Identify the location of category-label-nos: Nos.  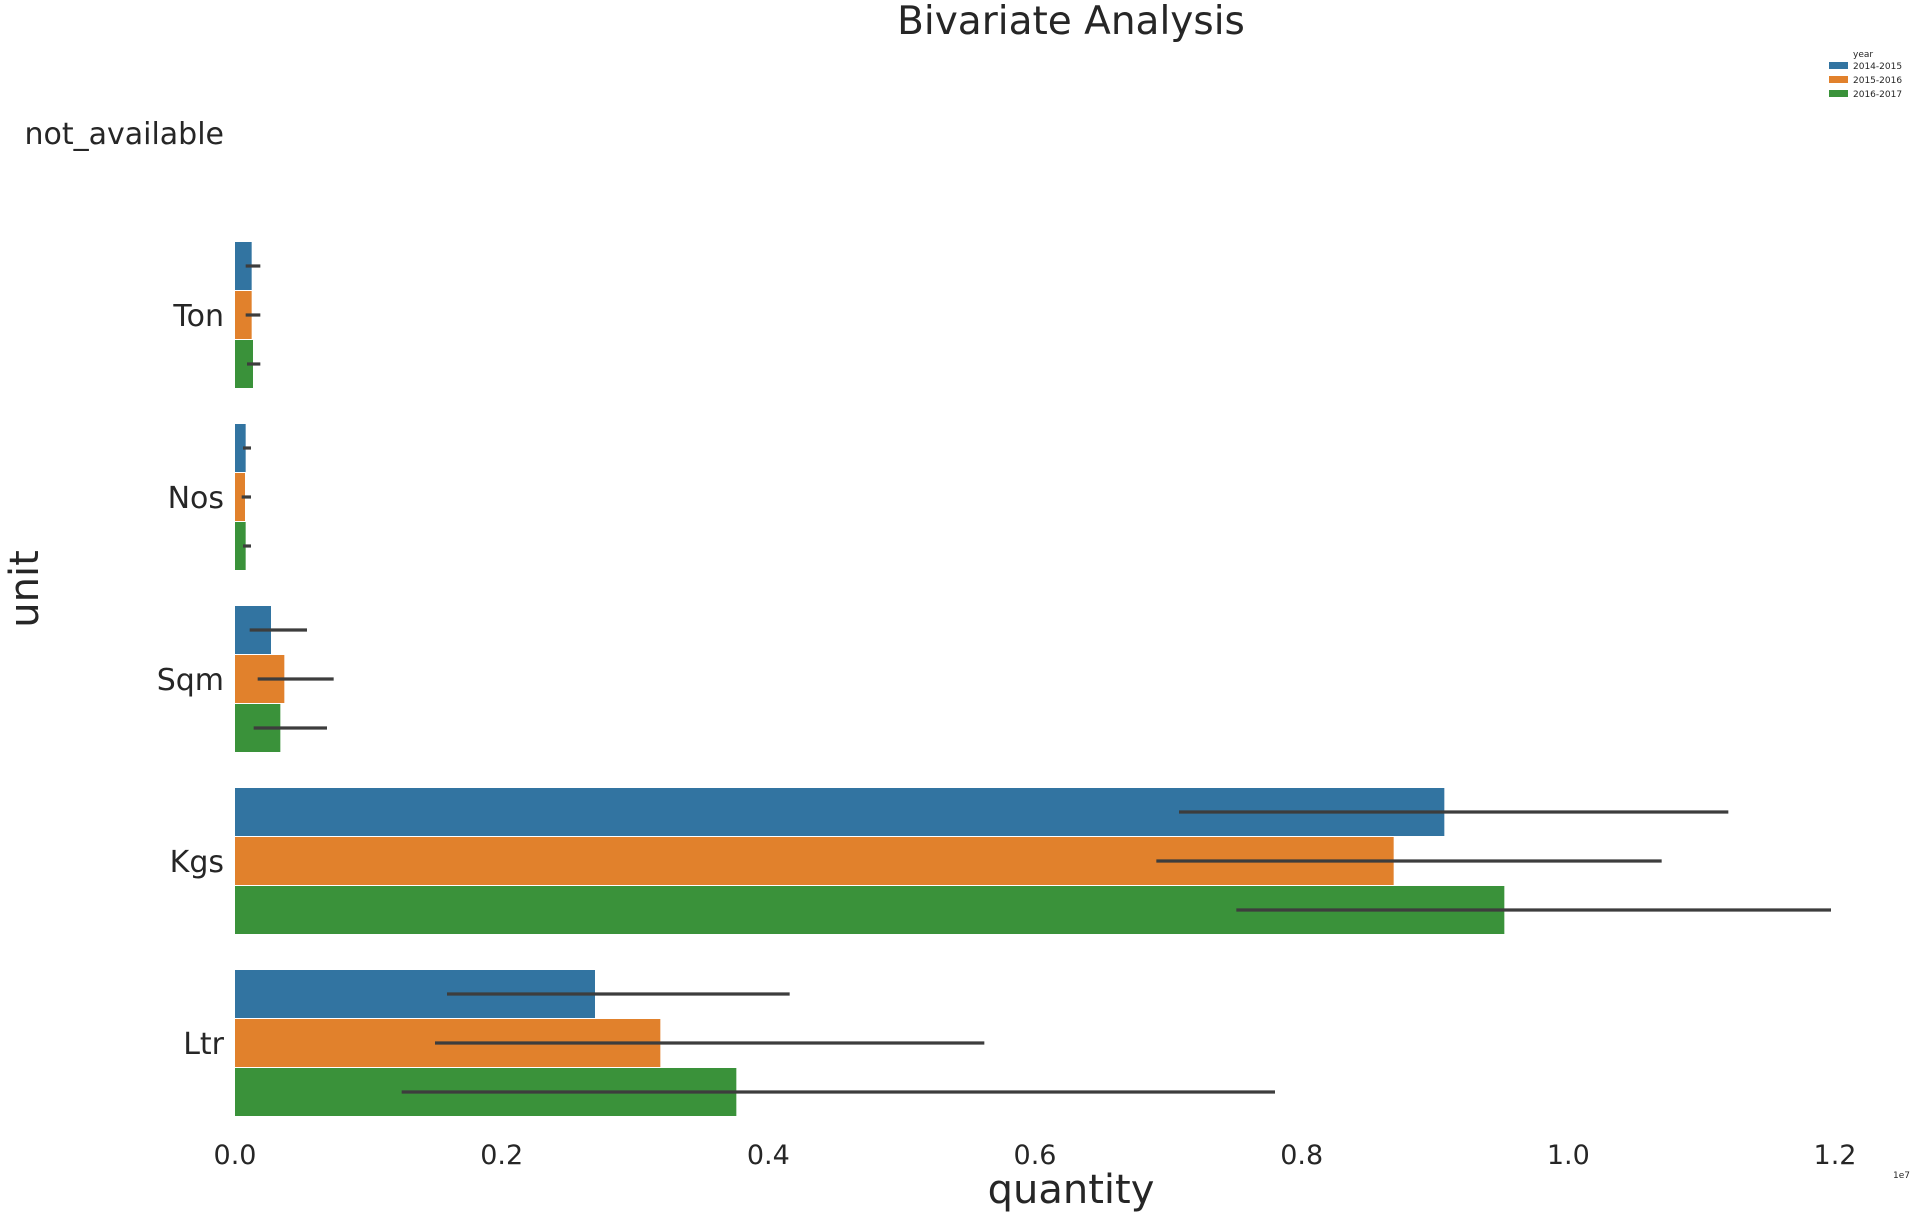
(196, 498).